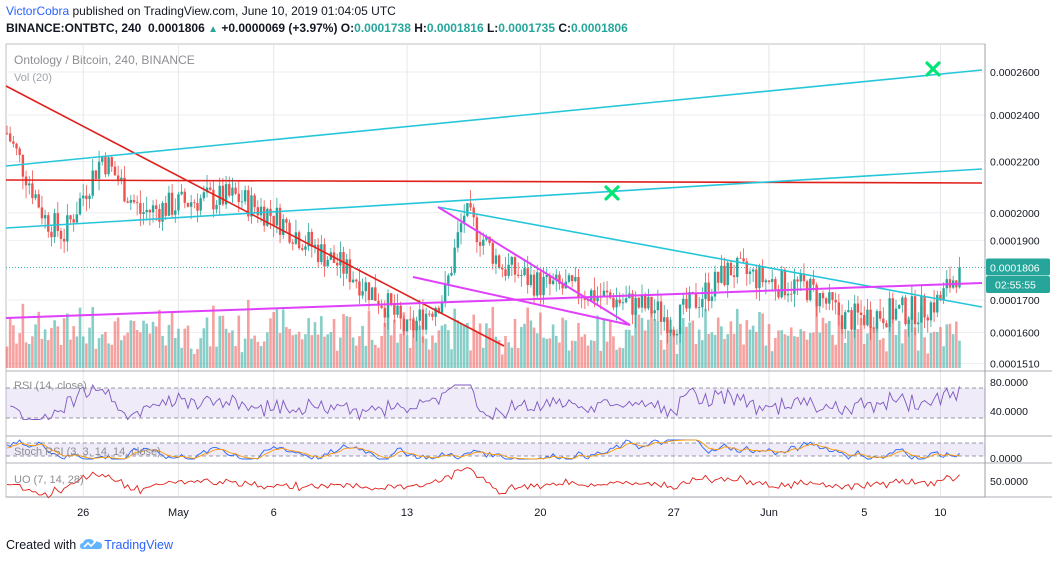 This screenshot has width=1058, height=563. What do you see at coordinates (38, 11) in the screenshot?
I see `author-link: VictorCobra` at bounding box center [38, 11].